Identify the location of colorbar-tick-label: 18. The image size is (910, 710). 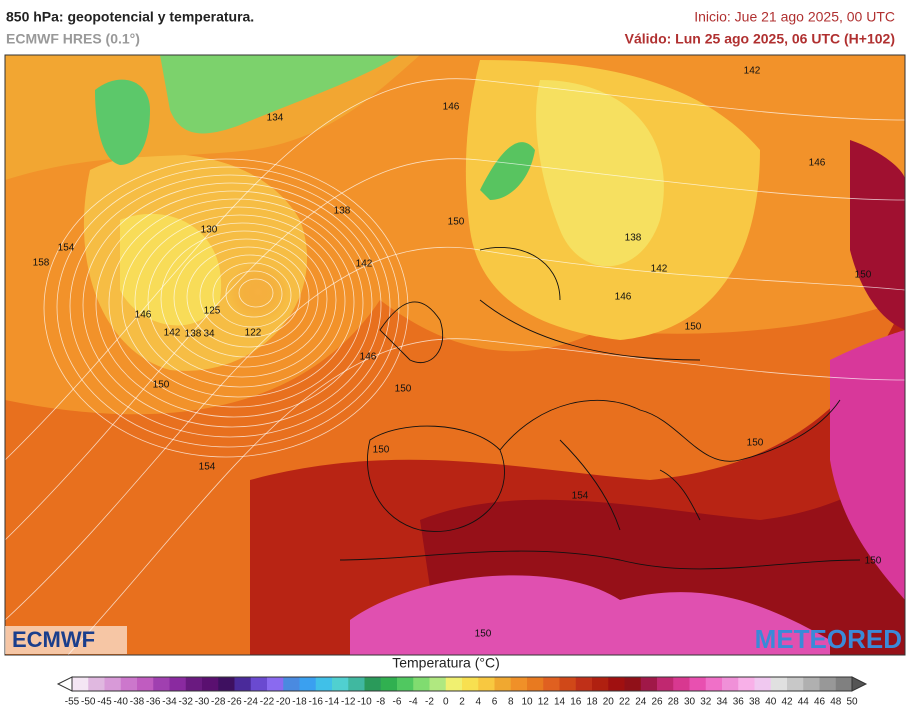
(592, 702).